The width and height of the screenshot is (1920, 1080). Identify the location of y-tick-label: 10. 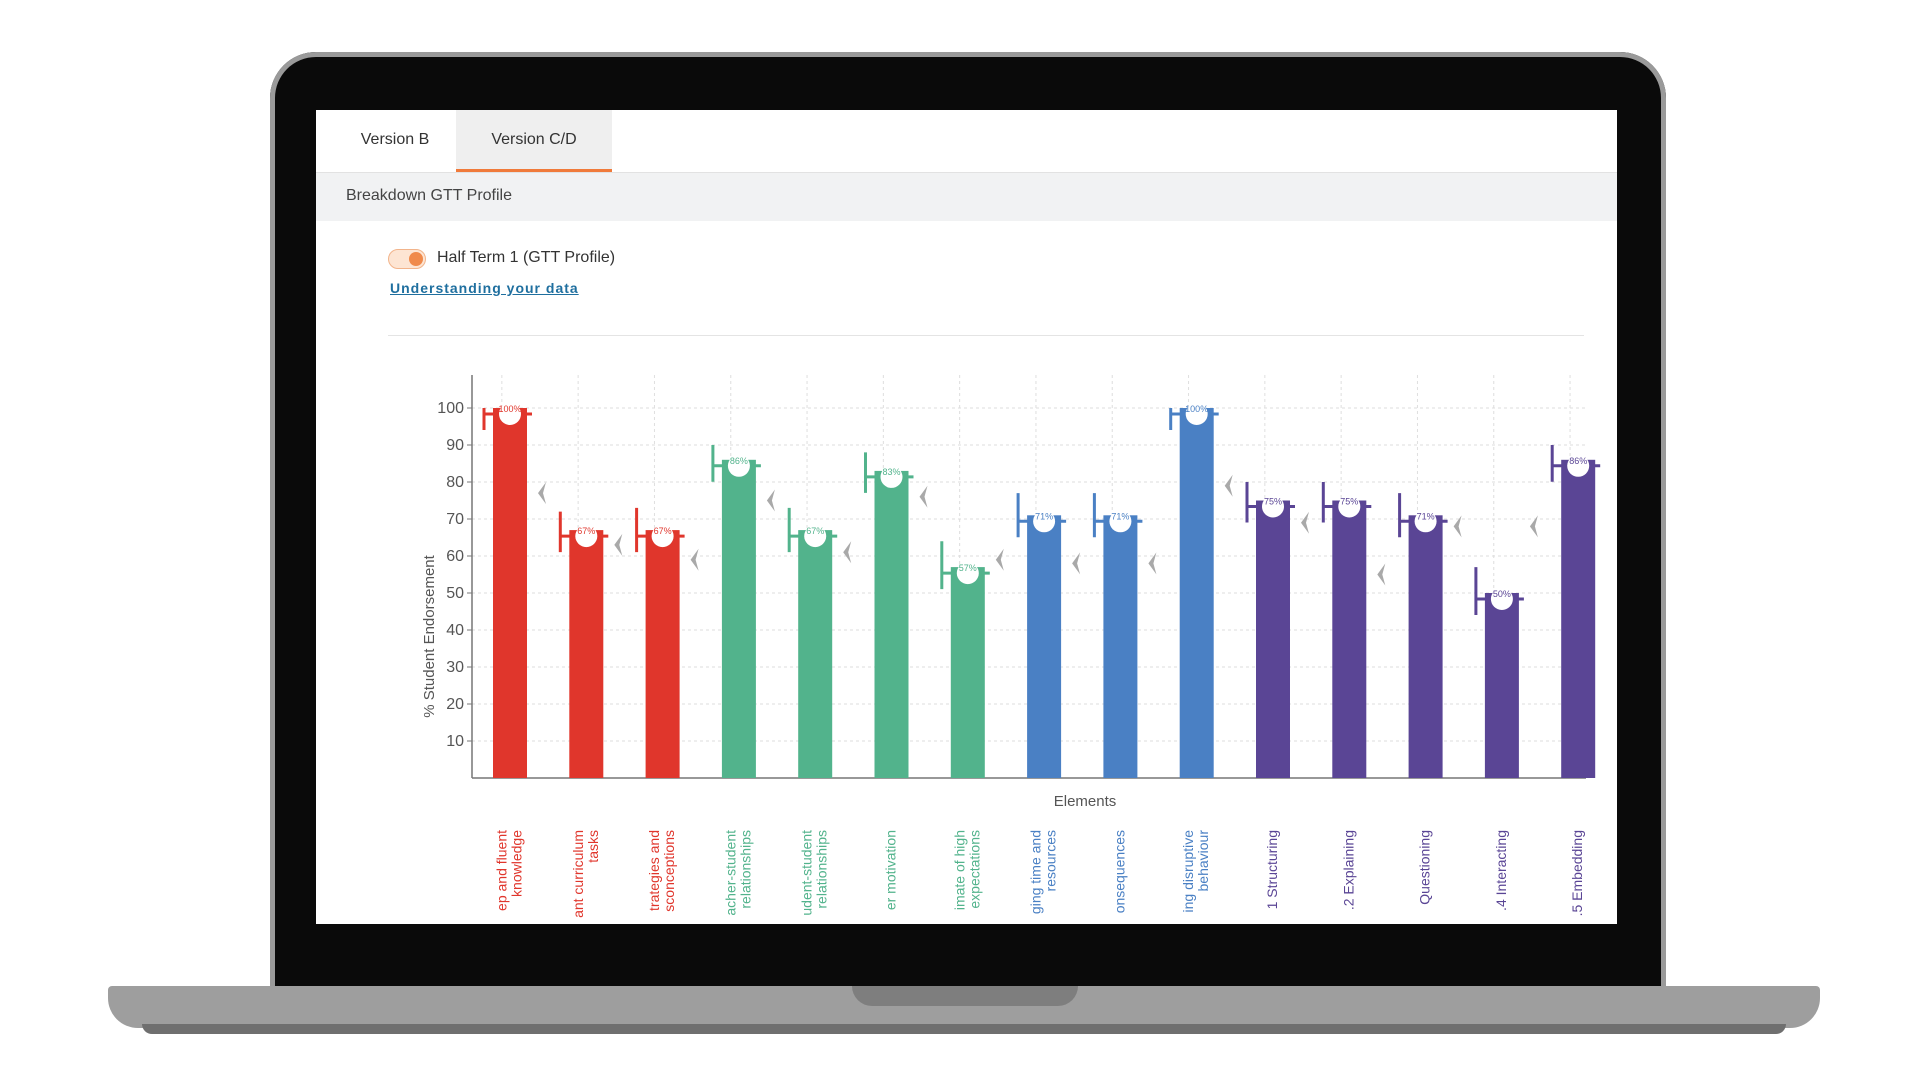
(455, 741).